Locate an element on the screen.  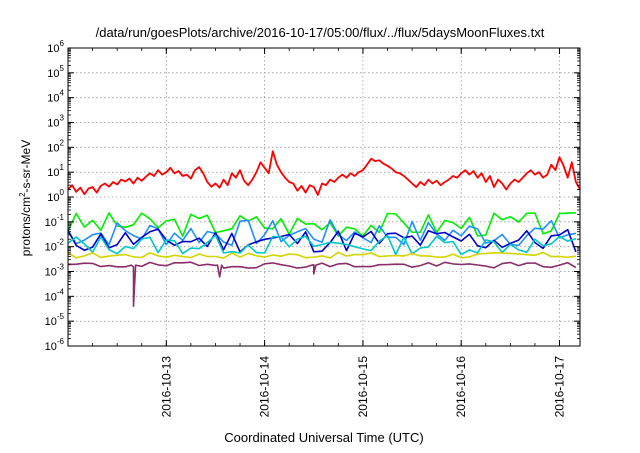
y-tick-label: 10⁴ is located at coordinates (55, 97).